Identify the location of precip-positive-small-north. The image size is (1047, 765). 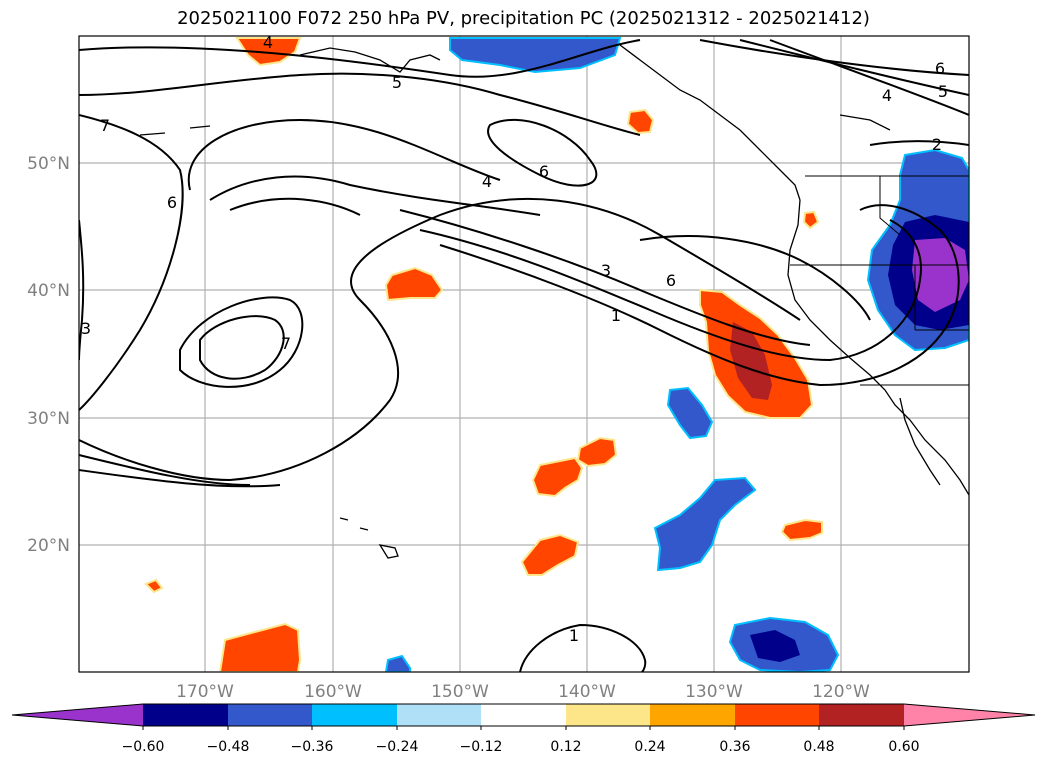
(640, 121).